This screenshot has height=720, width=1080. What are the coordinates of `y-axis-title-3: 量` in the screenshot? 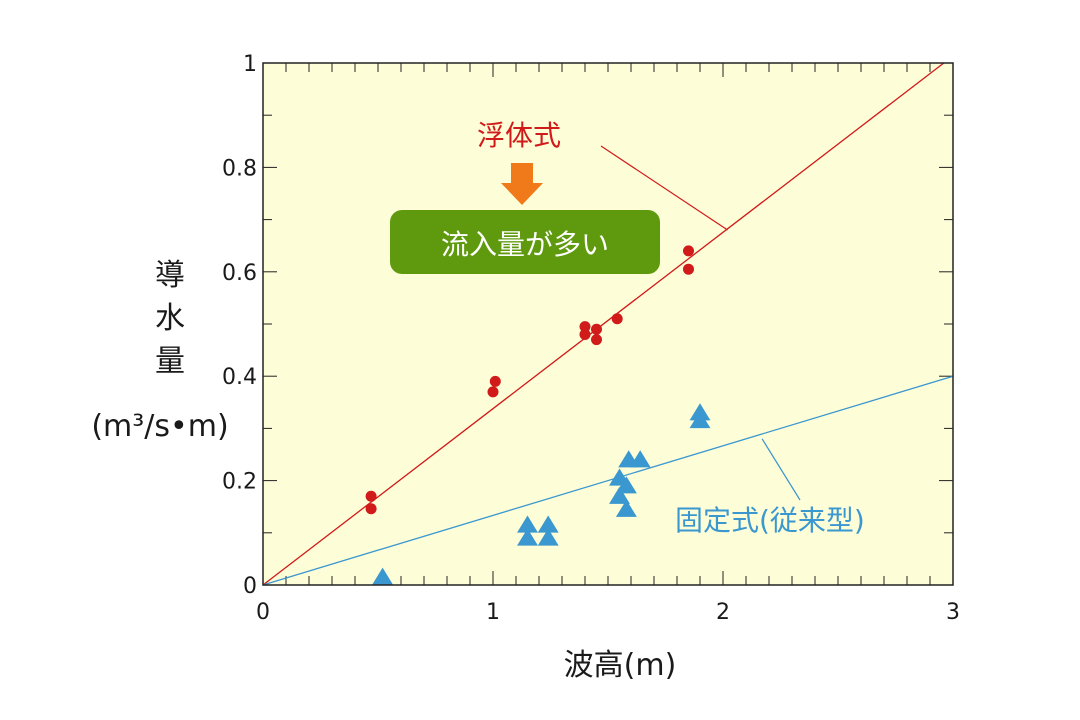 It's located at (170, 361).